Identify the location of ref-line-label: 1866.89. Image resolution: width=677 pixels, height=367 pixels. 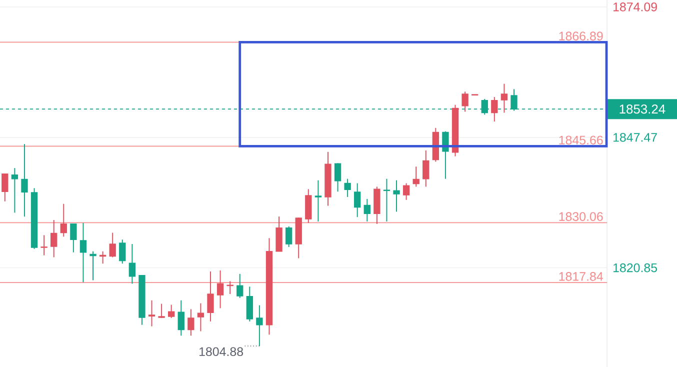
(581, 36).